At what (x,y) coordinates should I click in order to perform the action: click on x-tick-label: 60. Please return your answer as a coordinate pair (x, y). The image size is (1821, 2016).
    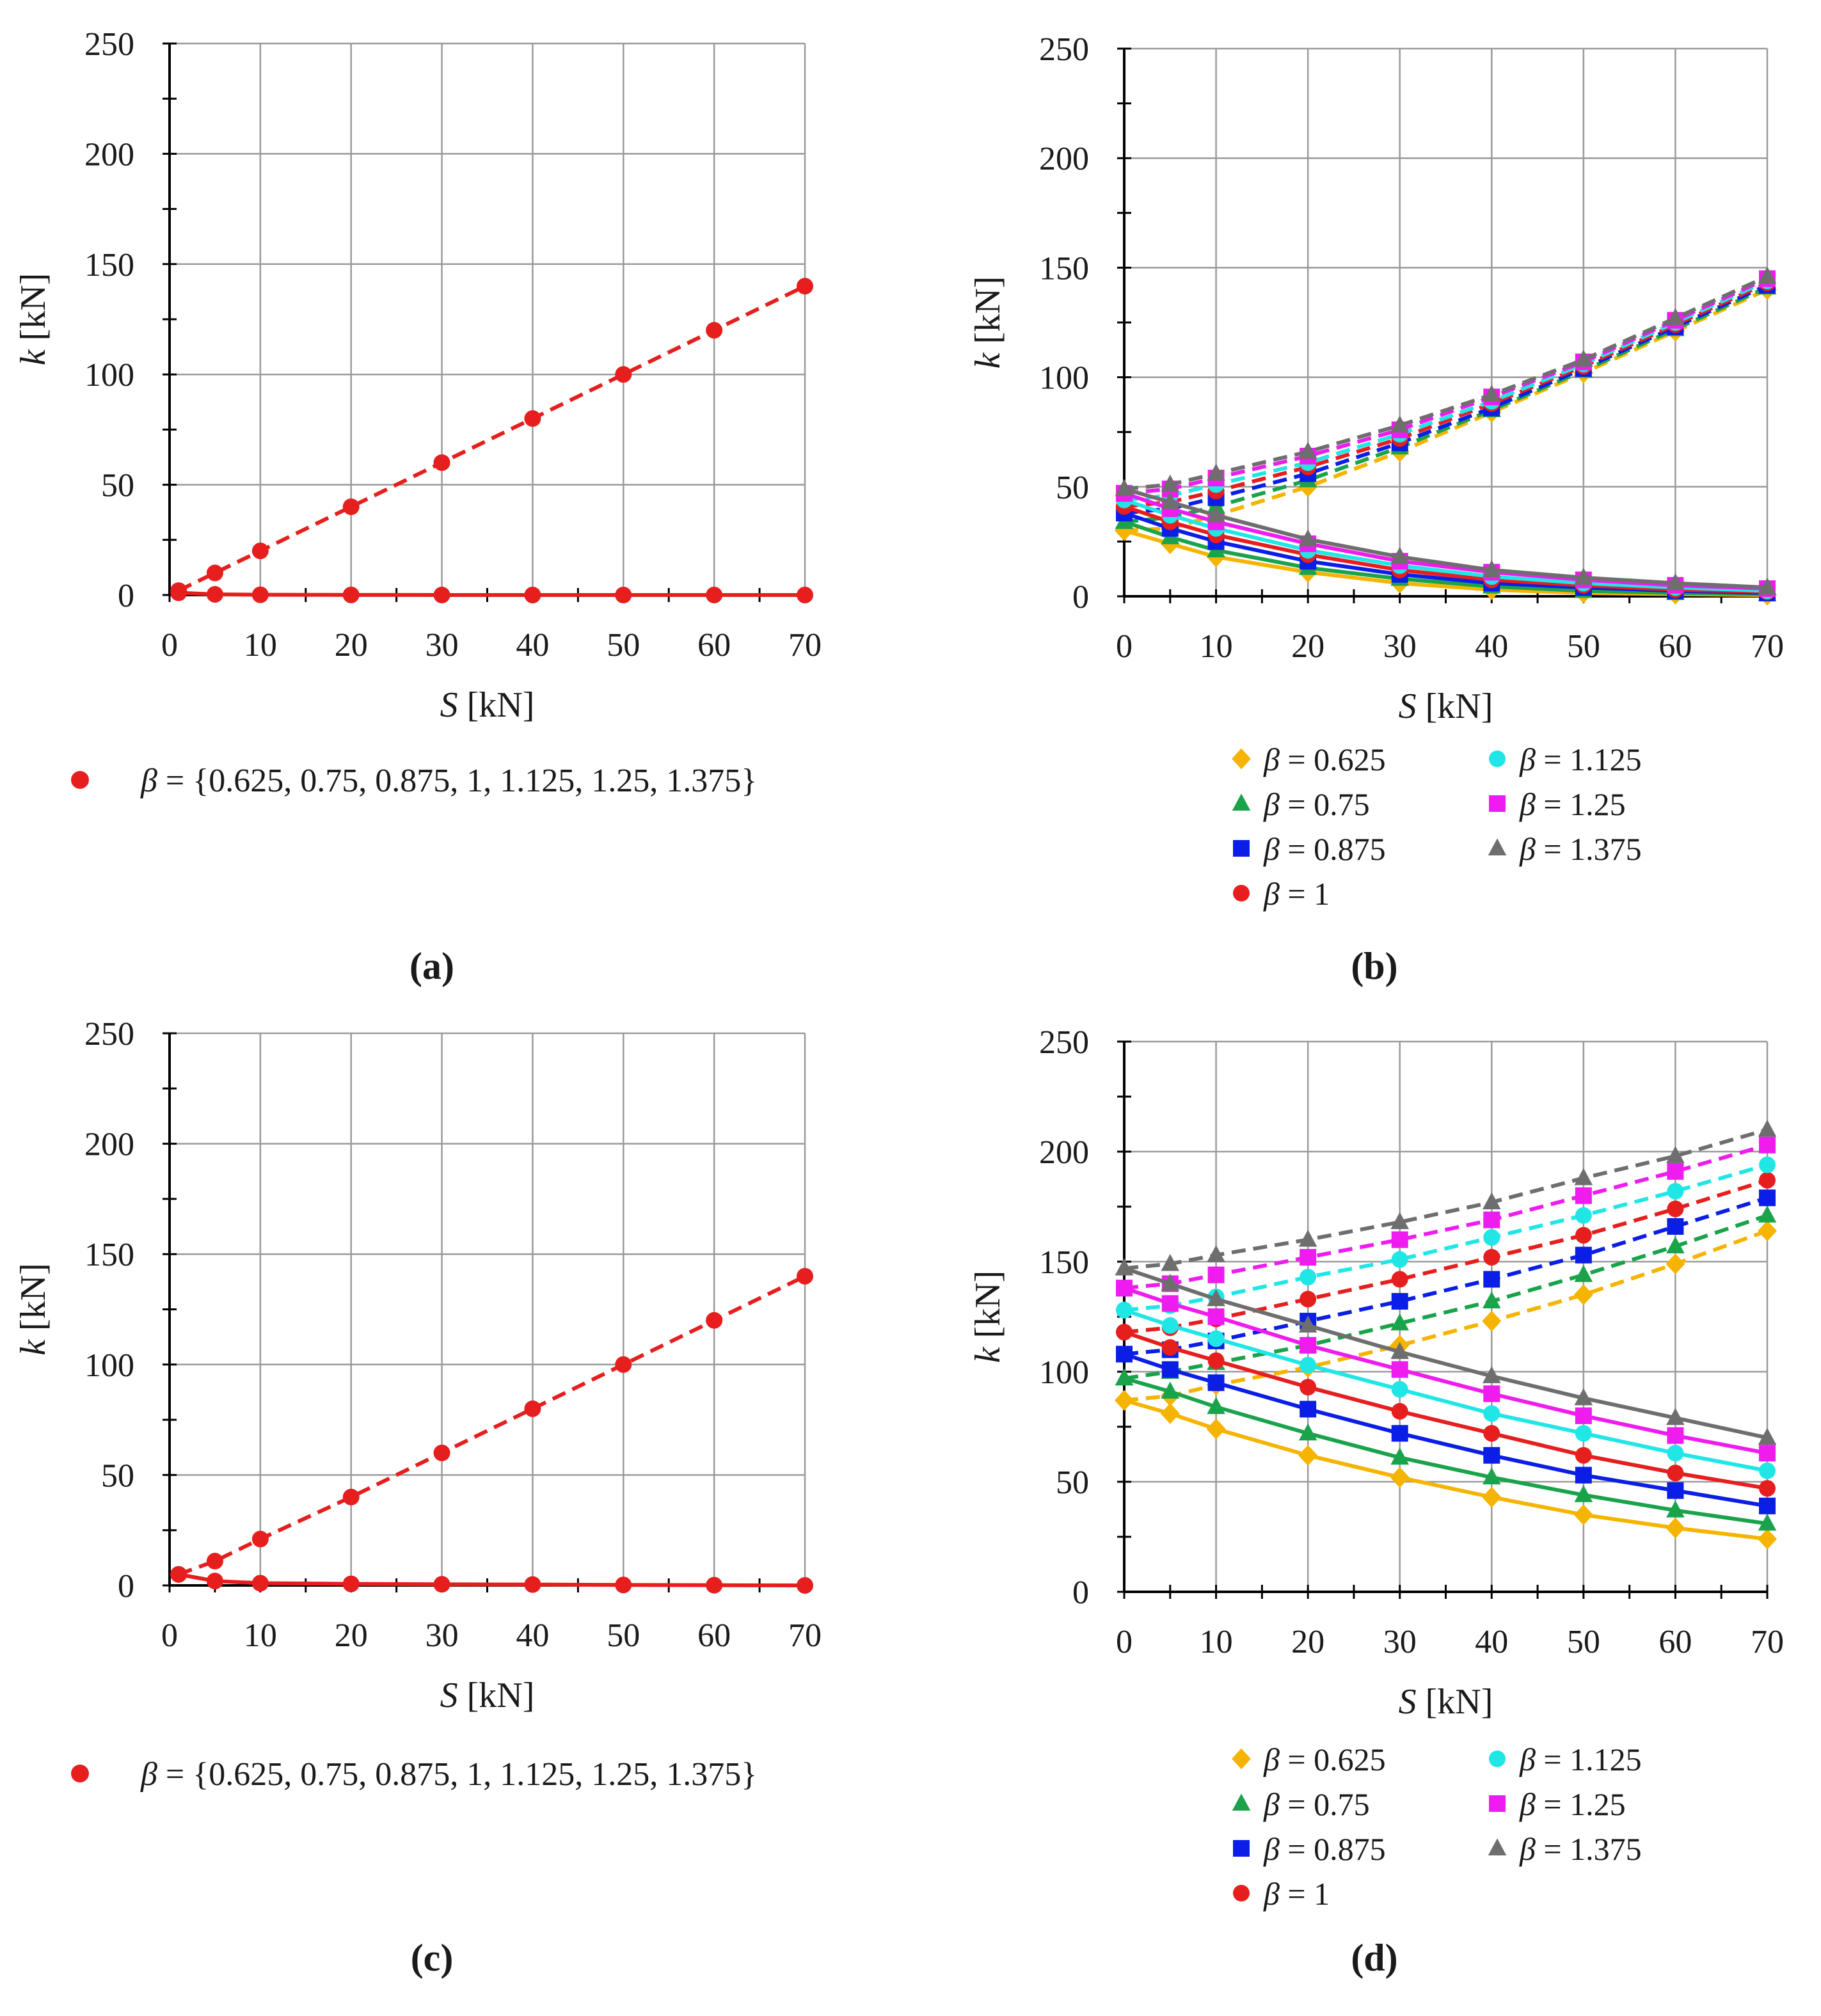
    Looking at the image, I should click on (1675, 1642).